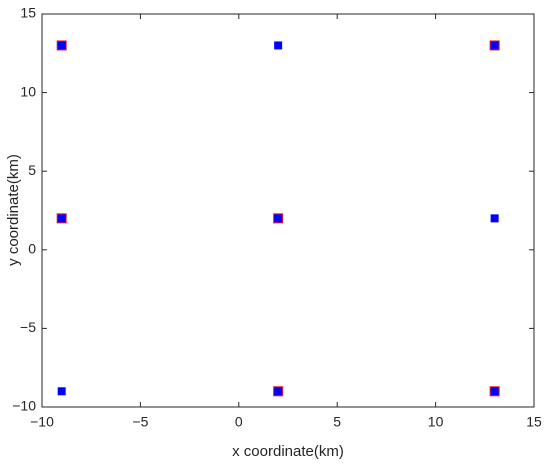 This screenshot has width=550, height=471. I want to click on x-tick-label: −10, so click(42, 422).